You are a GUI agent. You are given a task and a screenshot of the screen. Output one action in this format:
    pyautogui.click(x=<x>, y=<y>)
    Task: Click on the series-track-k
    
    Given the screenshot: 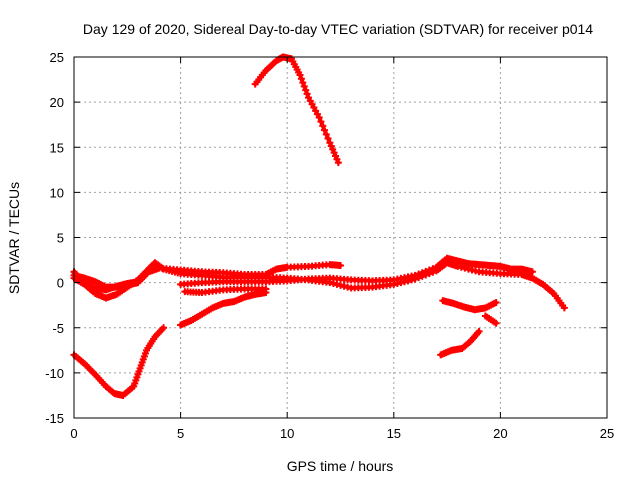 What is the action you would take?
    pyautogui.click(x=490, y=319)
    